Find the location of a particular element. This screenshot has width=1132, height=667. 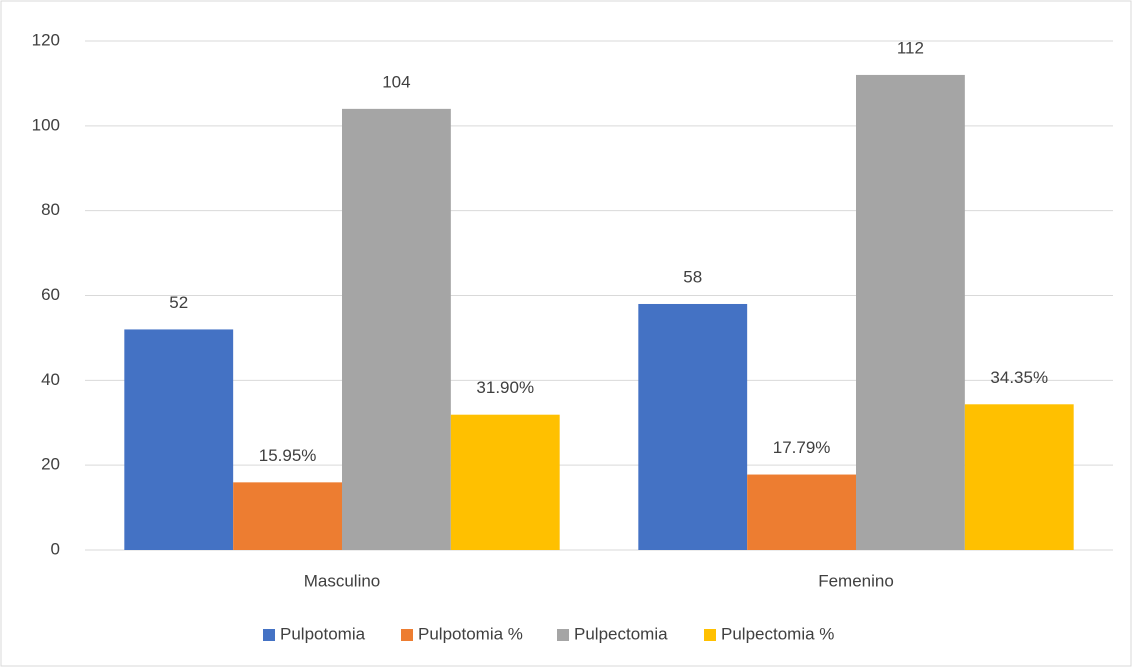

x-tick-label: Masculino is located at coordinates (342, 580).